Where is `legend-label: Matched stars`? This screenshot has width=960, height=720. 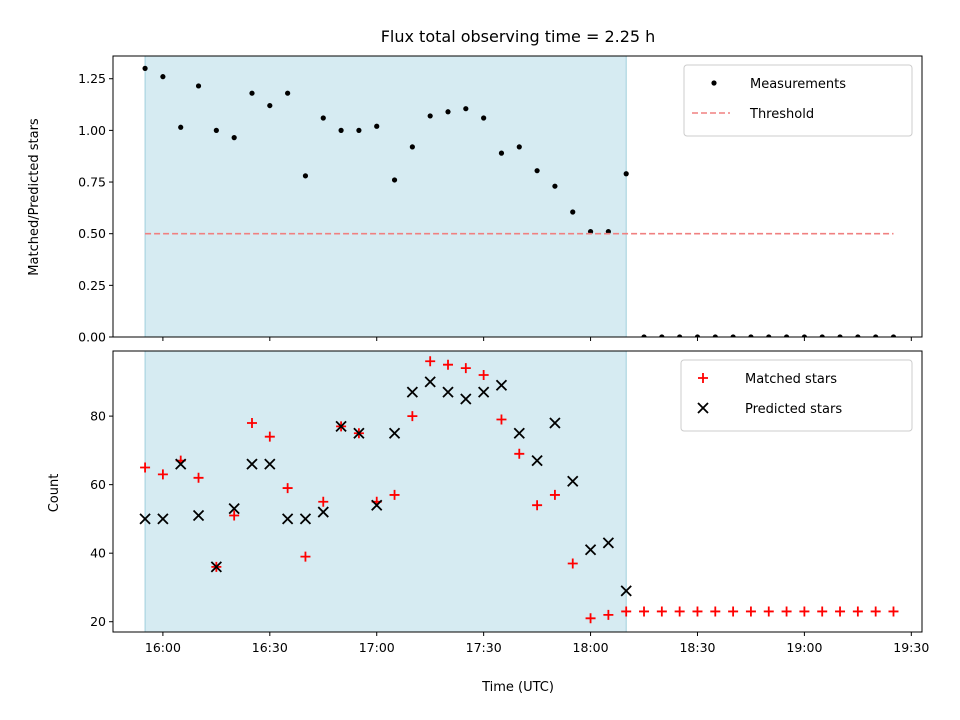 legend-label: Matched stars is located at coordinates (791, 379).